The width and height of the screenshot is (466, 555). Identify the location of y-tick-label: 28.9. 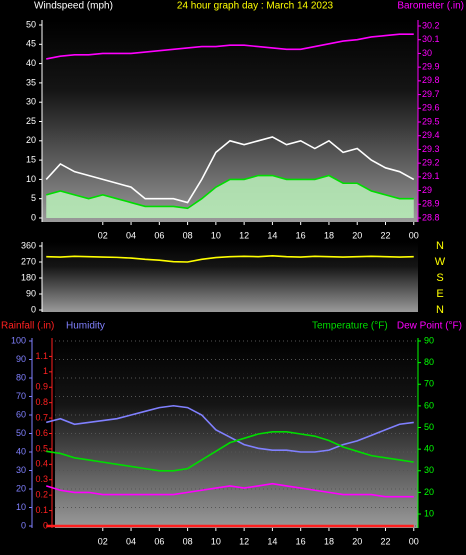
(431, 204).